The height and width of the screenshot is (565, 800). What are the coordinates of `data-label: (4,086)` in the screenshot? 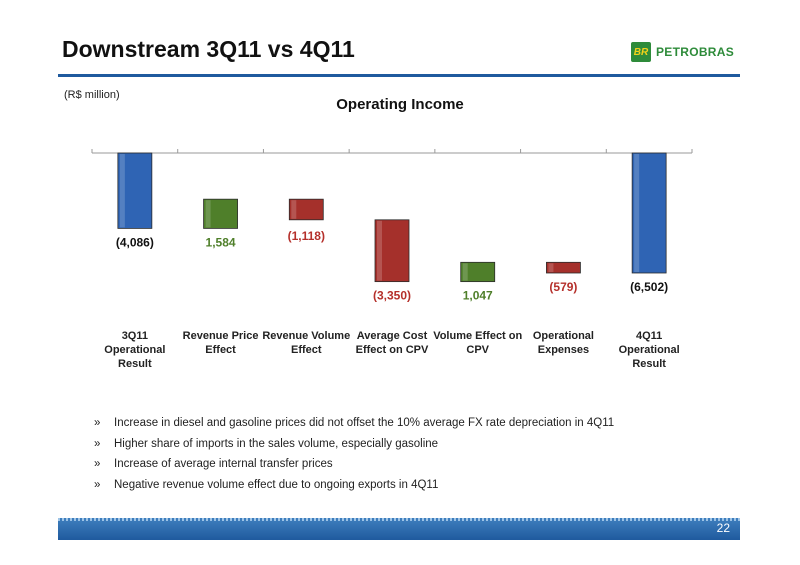 It's located at (135, 242).